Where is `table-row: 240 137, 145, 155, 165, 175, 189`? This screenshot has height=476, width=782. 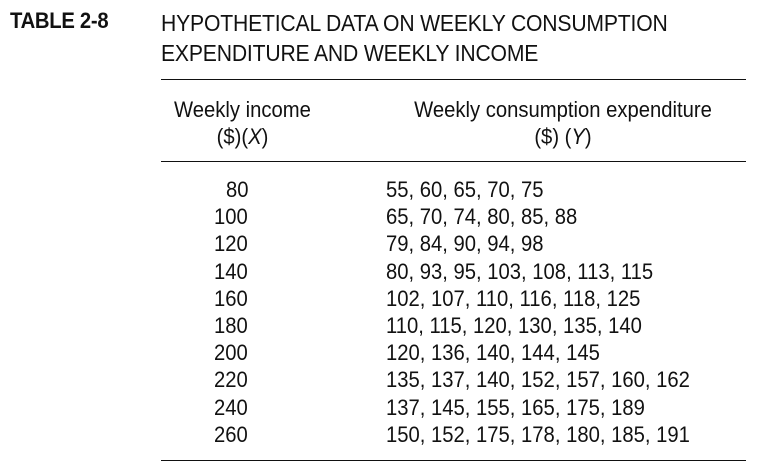 table-row: 240 137, 145, 155, 165, 175, 189 is located at coordinates (391, 407).